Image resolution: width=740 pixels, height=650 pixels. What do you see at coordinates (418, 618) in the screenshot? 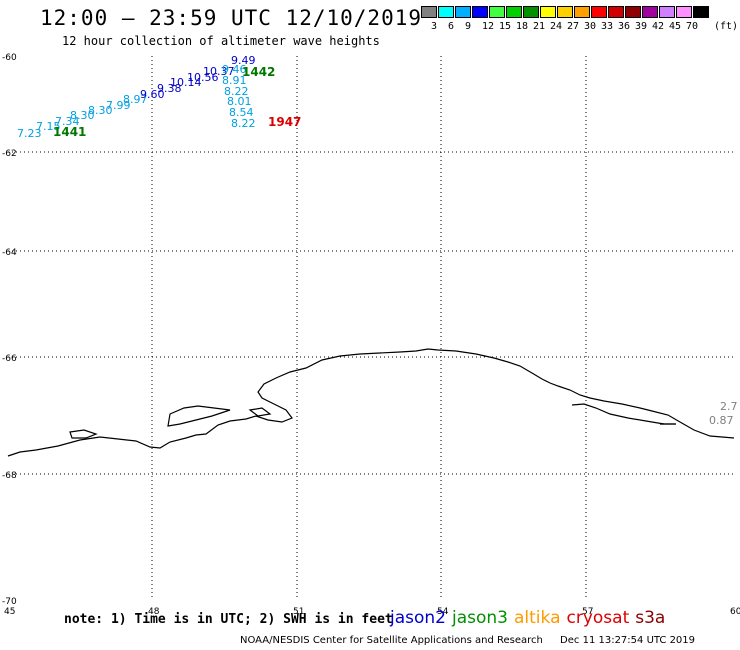
I see `satellite-legend-jason2: jason2` at bounding box center [418, 618].